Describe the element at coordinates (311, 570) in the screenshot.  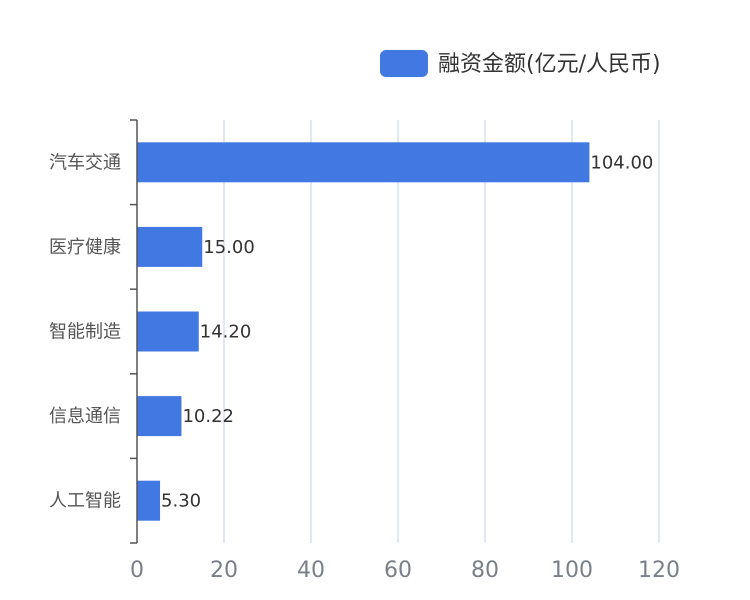
I see `x-tick-label: 40` at that location.